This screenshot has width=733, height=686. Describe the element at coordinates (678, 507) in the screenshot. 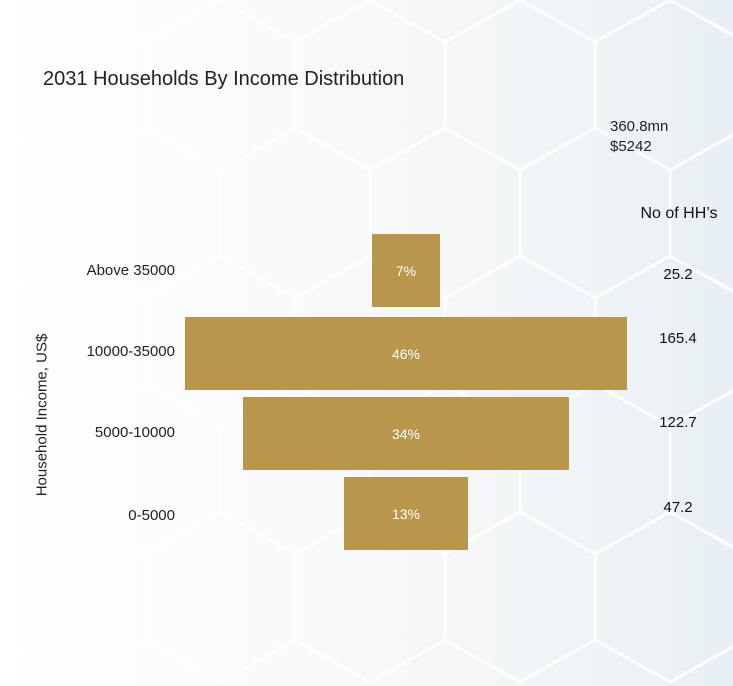

I see `households-value-0-5000: 47.2` at that location.